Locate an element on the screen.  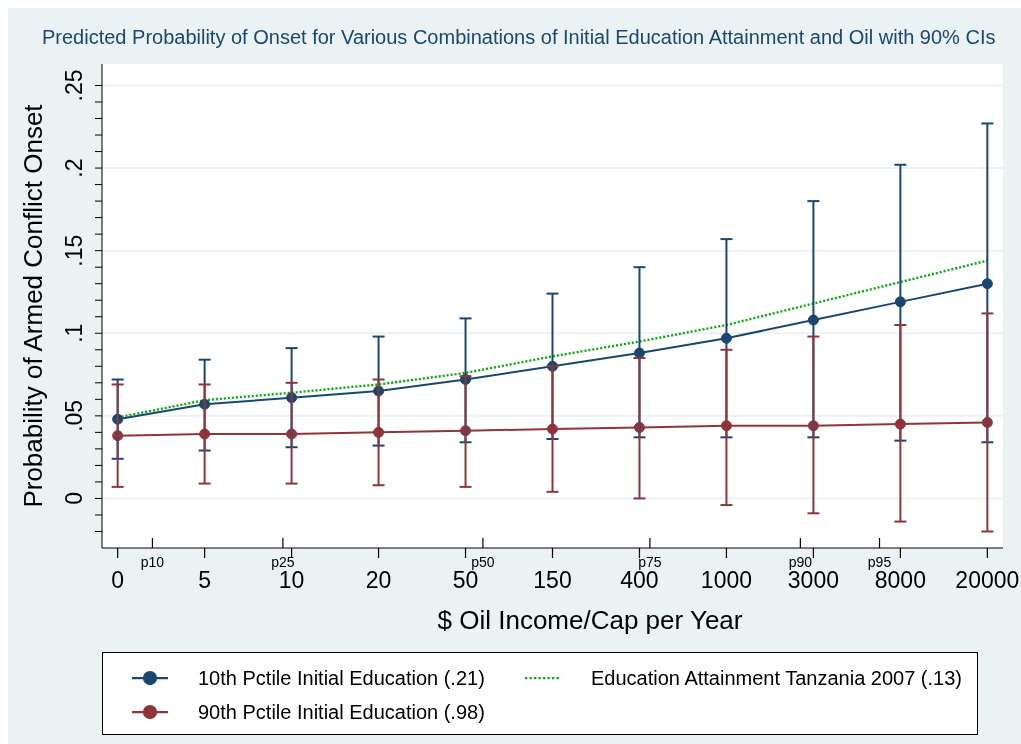
text: p75 is located at coordinates (650, 562).